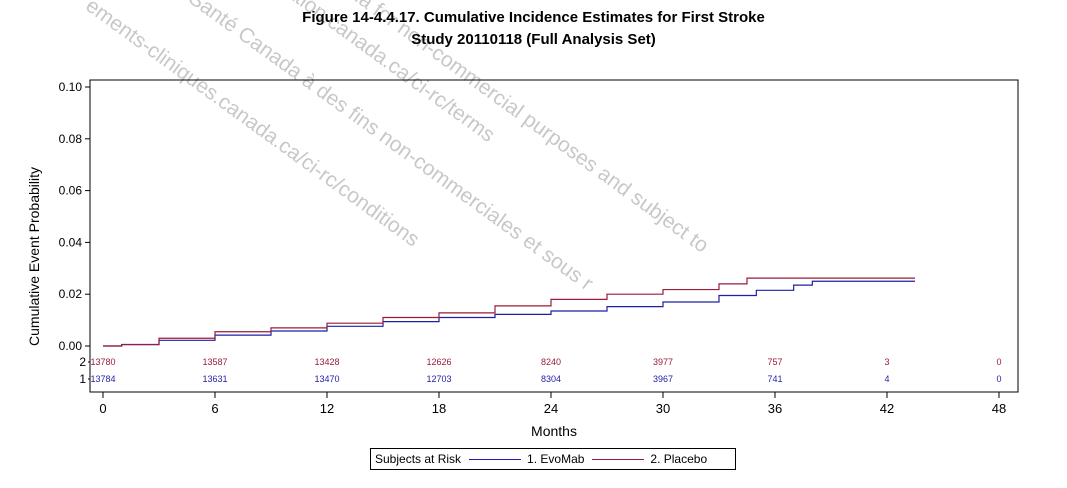 The image size is (1067, 488). Describe the element at coordinates (551, 379) in the screenshot. I see `risk-table-value: 8304` at that location.